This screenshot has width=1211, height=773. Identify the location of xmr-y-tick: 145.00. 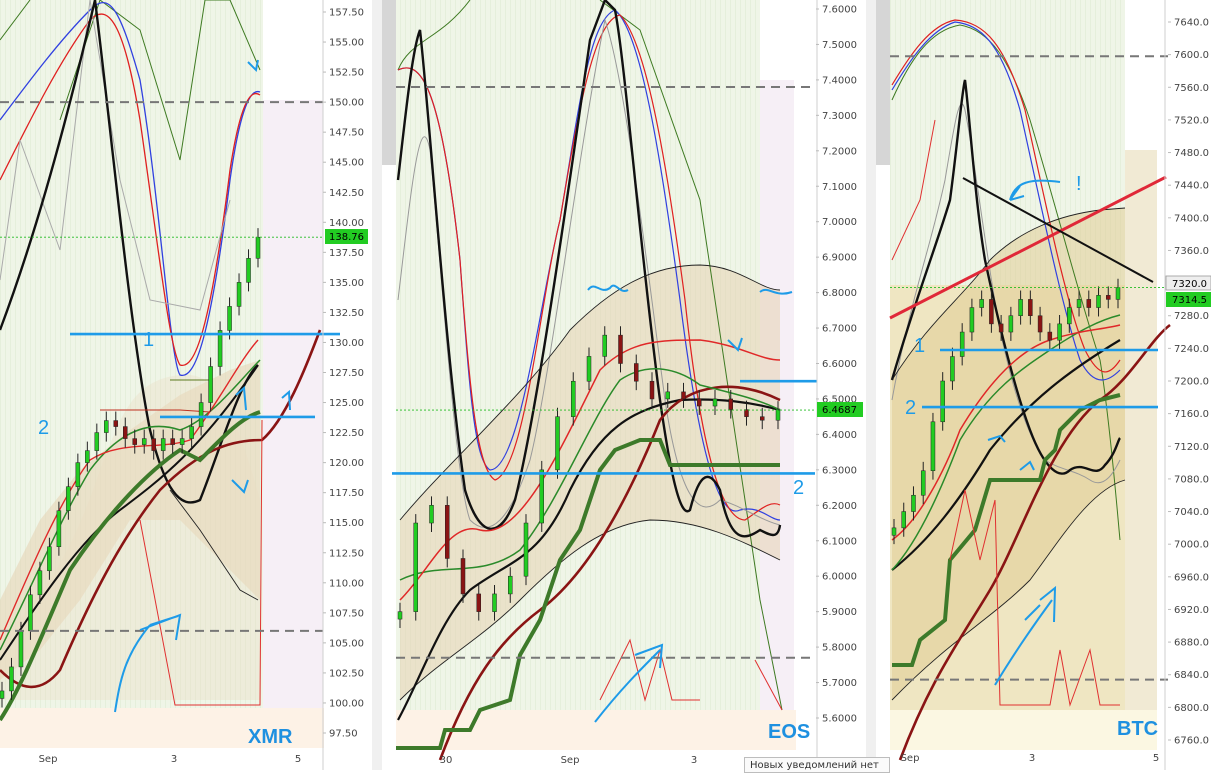
(346, 163).